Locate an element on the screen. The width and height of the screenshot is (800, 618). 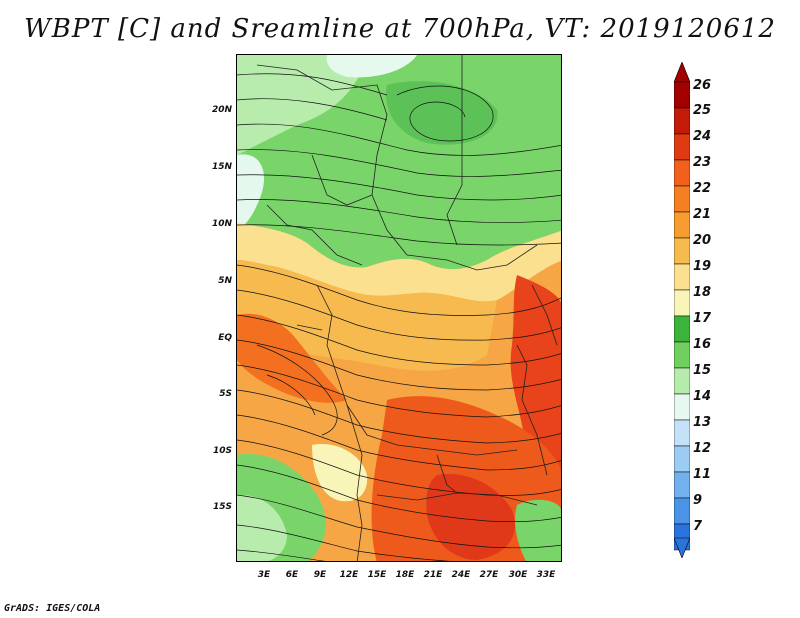
lat-label-5n: 5N is located at coordinates (225, 281).